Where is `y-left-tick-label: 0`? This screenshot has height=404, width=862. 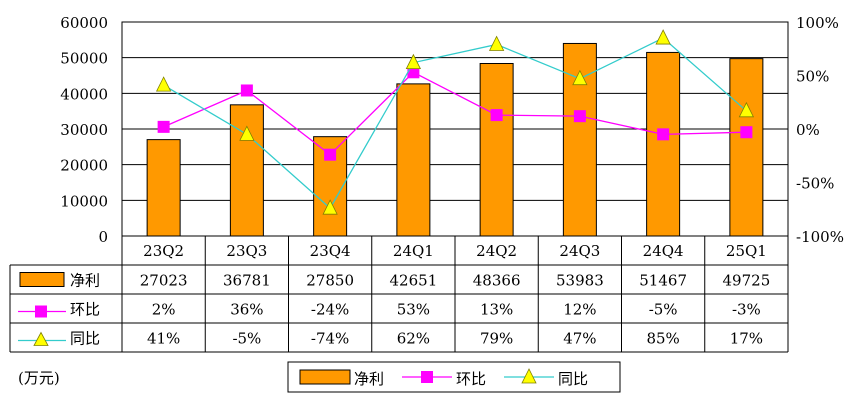
y-left-tick-label: 0 is located at coordinates (103, 237).